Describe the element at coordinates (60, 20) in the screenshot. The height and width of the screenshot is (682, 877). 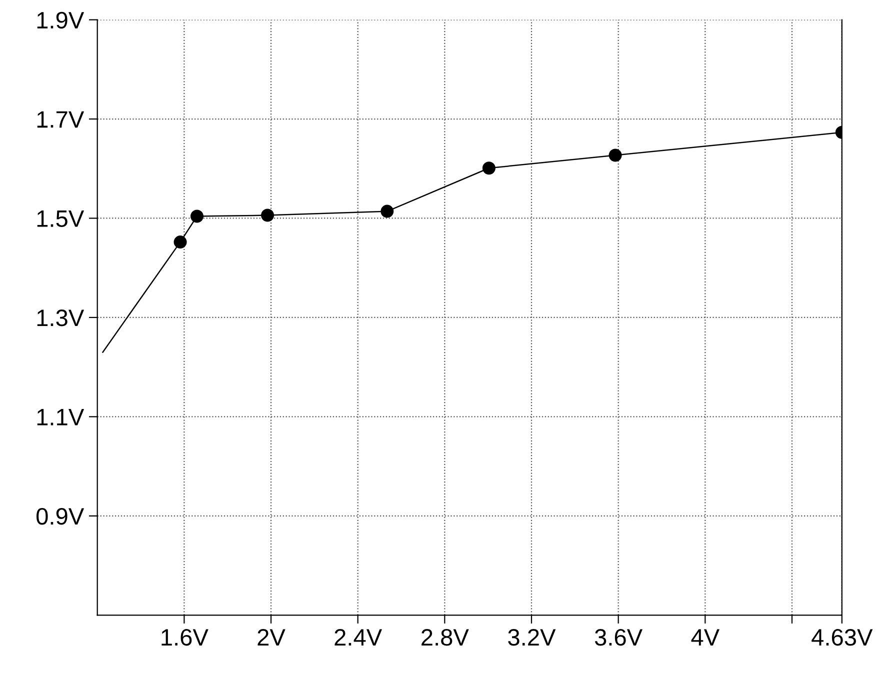
I see `y-tick-label: 1.9V` at that location.